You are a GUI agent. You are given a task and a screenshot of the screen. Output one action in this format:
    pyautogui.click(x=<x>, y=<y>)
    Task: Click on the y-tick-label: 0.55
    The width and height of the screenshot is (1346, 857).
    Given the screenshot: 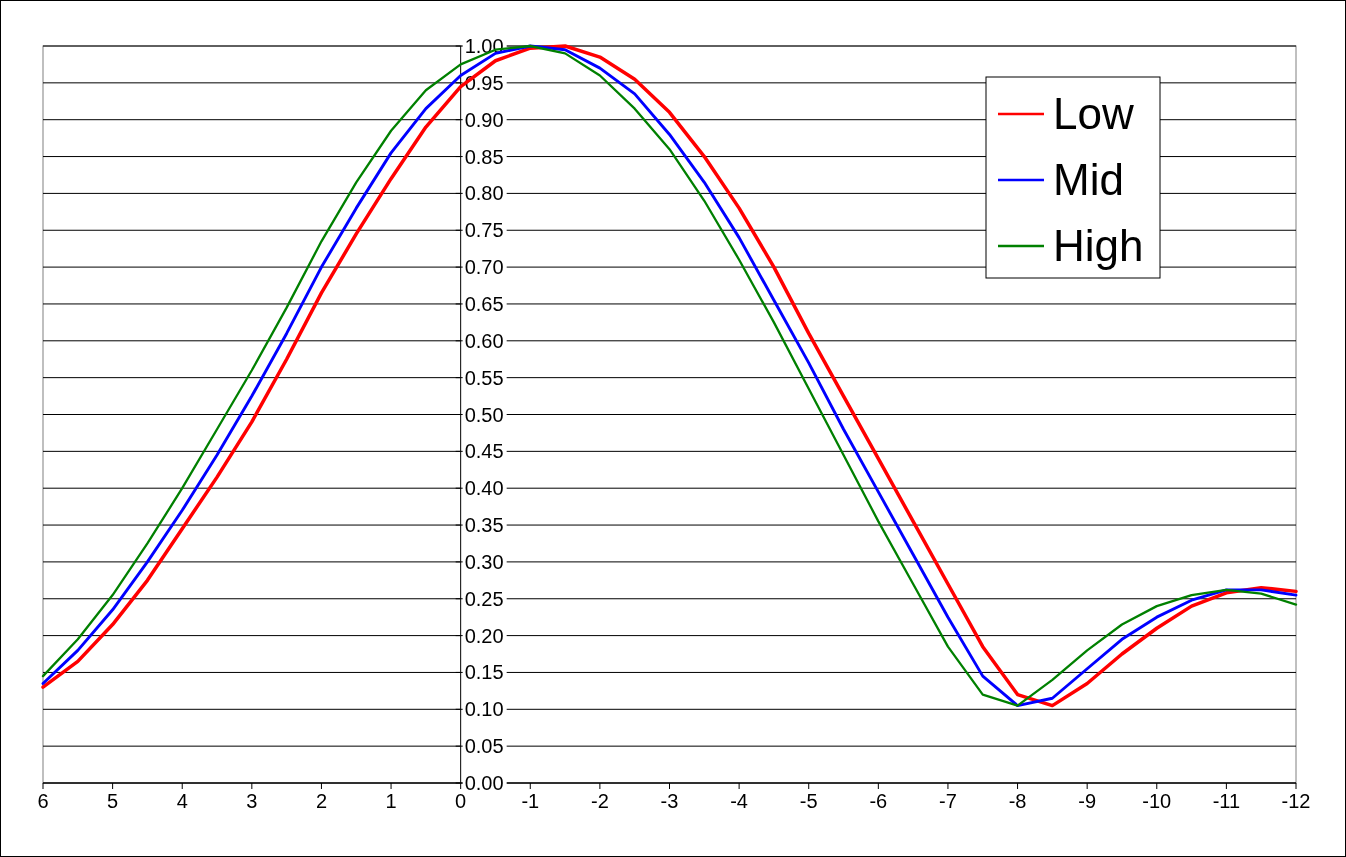 What is the action you would take?
    pyautogui.click(x=484, y=377)
    